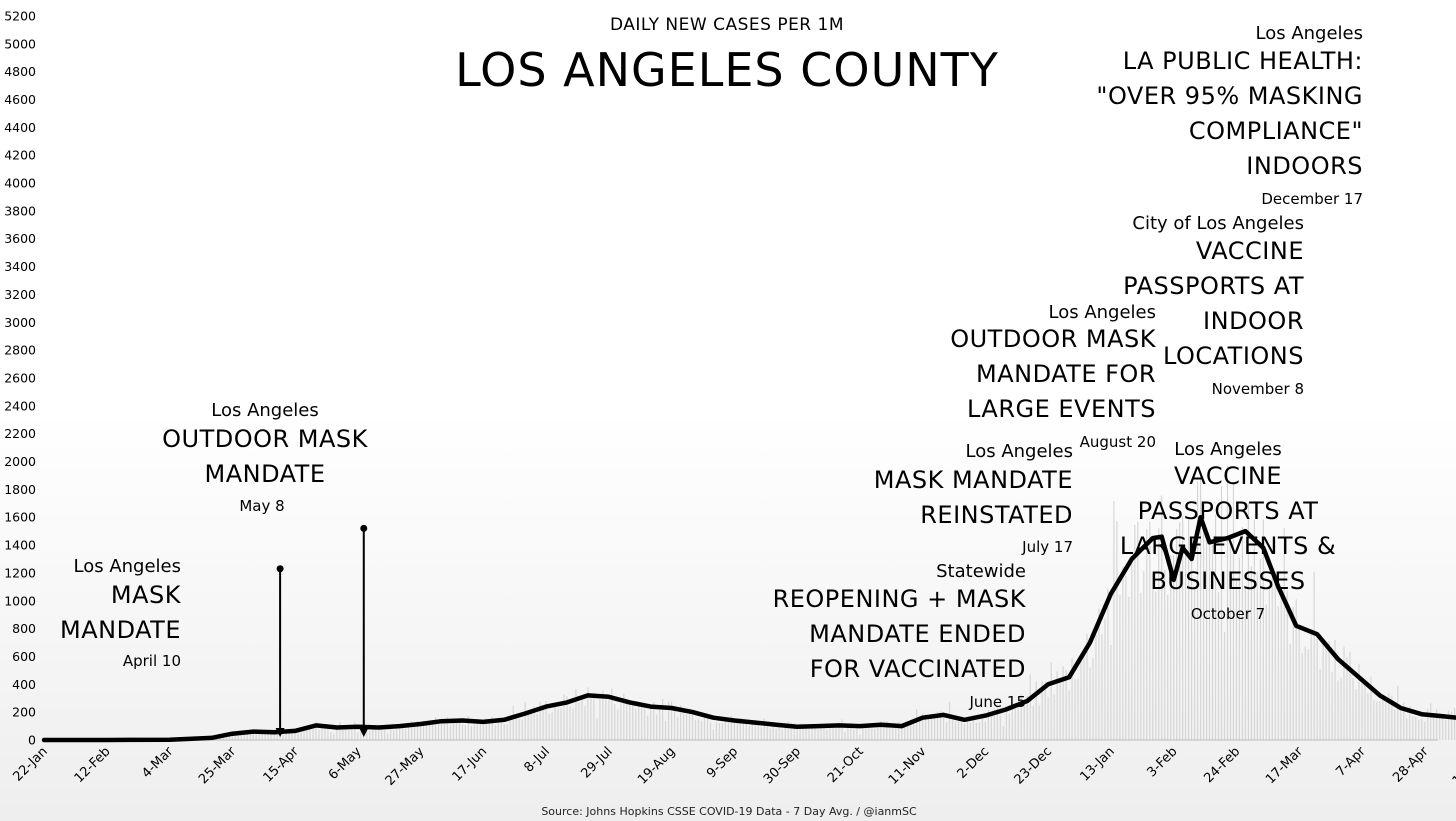  What do you see at coordinates (32, 740) in the screenshot?
I see `y-tick-label: 0` at bounding box center [32, 740].